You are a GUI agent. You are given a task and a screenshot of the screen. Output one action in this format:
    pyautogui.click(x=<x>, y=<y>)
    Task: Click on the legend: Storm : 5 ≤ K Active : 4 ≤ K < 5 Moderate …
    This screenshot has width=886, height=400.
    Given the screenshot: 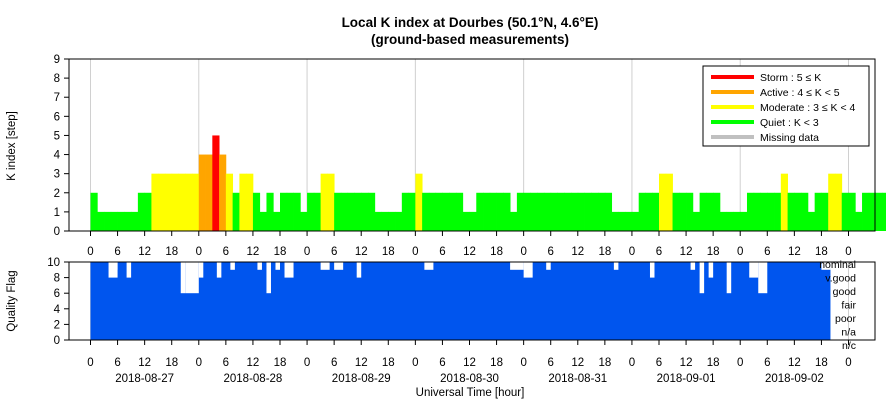 What is the action you would take?
    pyautogui.click(x=786, y=106)
    